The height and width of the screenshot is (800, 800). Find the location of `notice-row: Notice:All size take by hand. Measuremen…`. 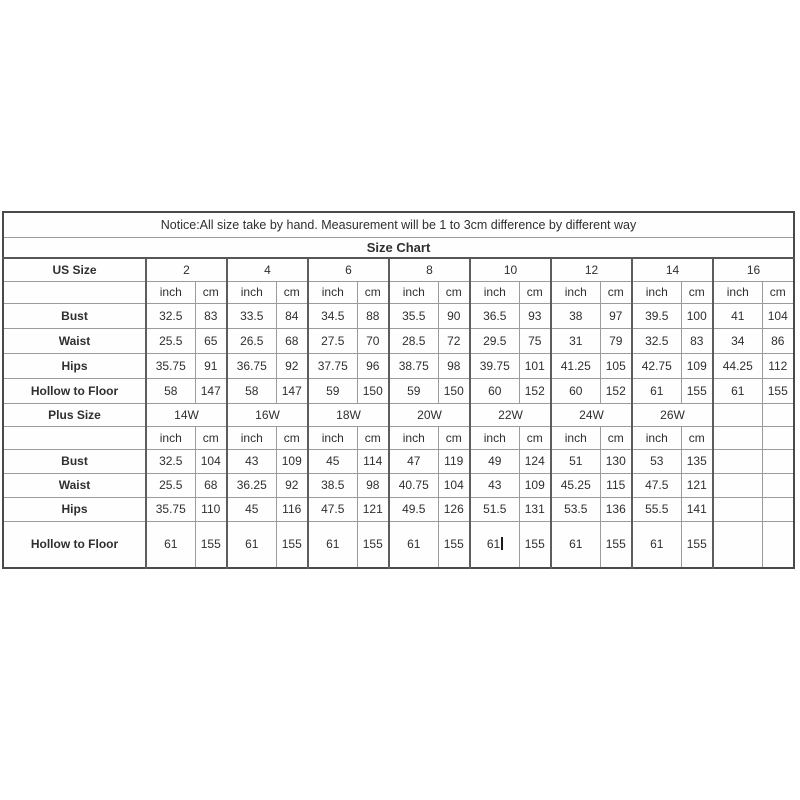

notice-row: Notice:All size take by hand. Measuremen… is located at coordinates (398, 224).